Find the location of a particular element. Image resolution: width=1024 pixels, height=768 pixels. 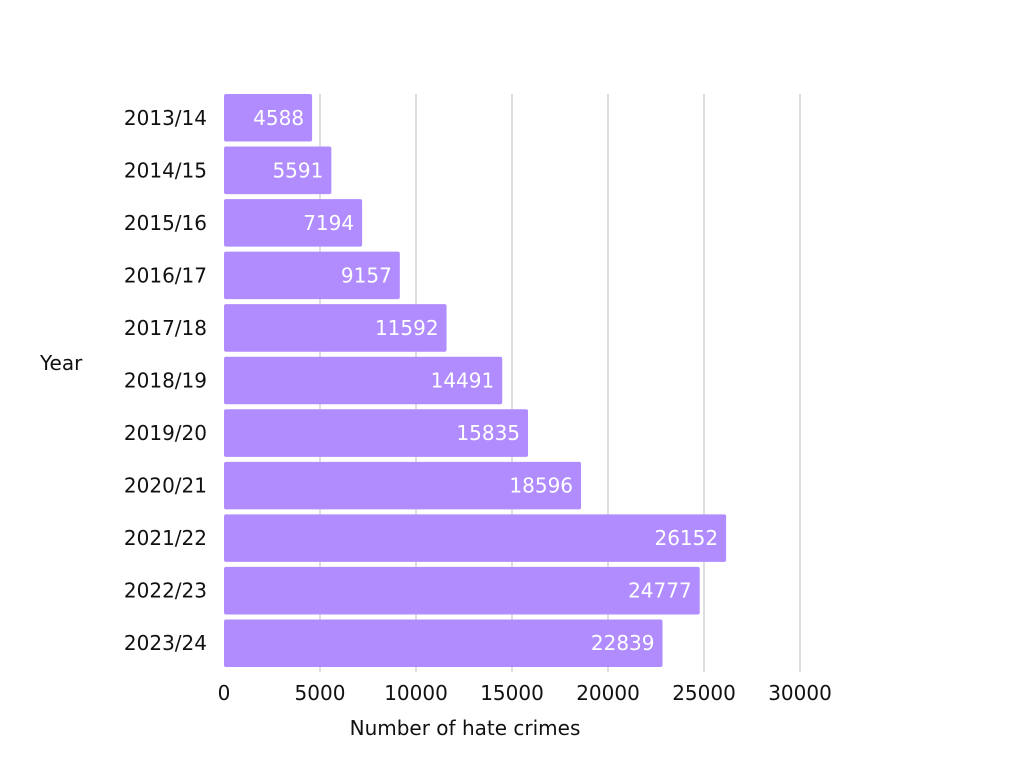

x-tick-labels: 0 5000 10000 15000 20000 25000 30000 is located at coordinates (525, 693).